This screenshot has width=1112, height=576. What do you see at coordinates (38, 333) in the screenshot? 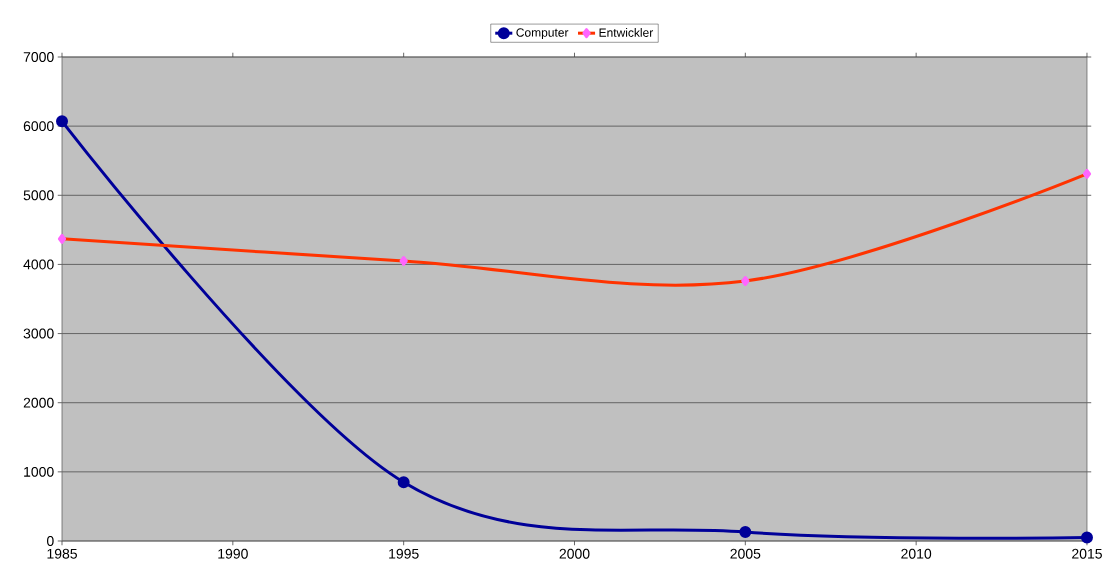
I see `y-tick-label: 3000` at bounding box center [38, 333].